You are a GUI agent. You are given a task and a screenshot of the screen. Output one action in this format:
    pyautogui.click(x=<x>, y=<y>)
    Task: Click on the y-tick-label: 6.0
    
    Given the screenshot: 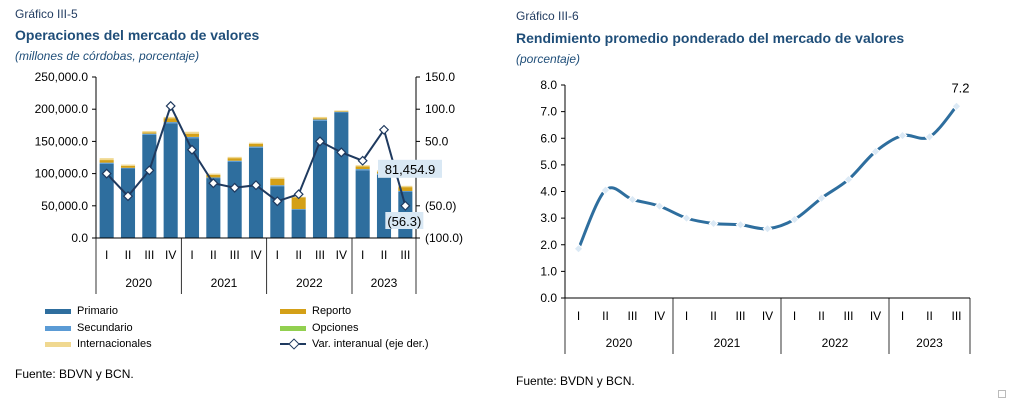 What is the action you would take?
    pyautogui.click(x=548, y=138)
    